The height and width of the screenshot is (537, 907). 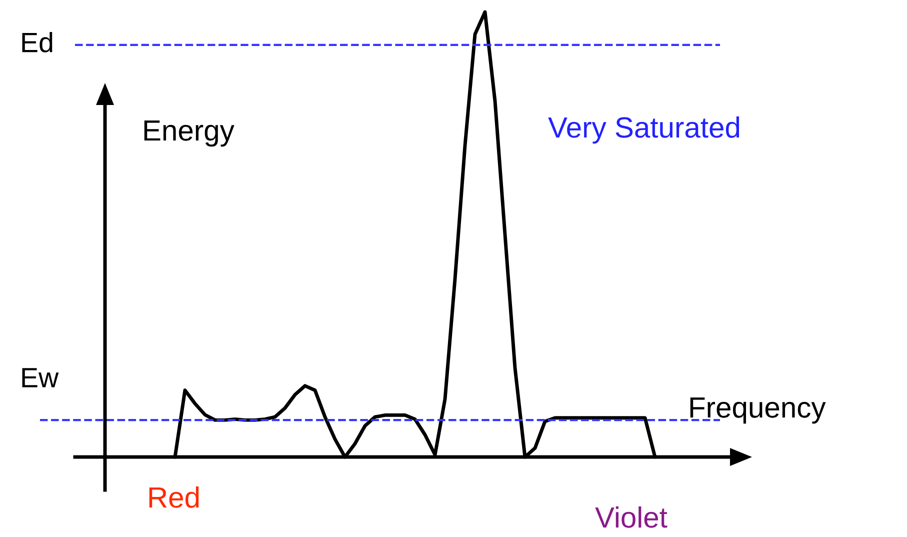 What do you see at coordinates (758, 410) in the screenshot?
I see `text: Frequency` at bounding box center [758, 410].